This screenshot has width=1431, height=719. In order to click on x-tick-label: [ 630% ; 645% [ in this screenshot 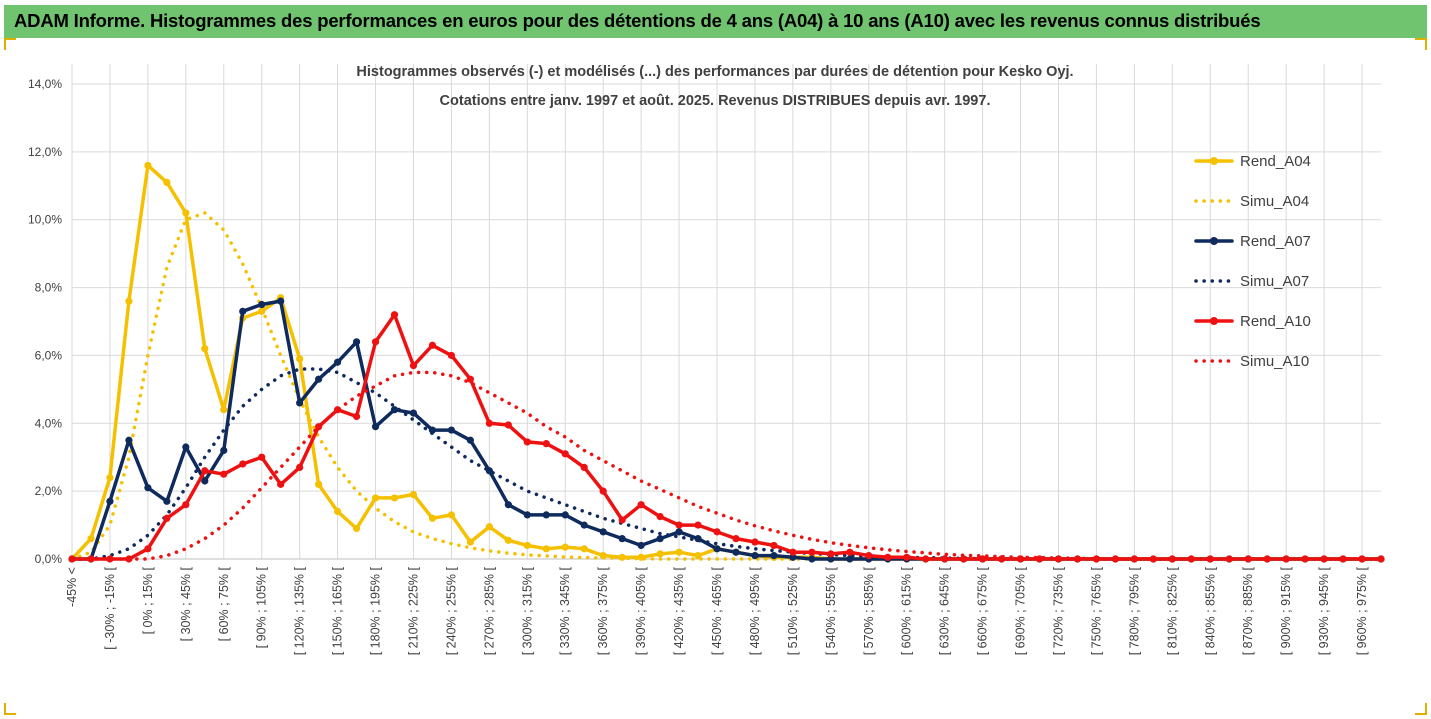, I will do `click(945, 610)`.